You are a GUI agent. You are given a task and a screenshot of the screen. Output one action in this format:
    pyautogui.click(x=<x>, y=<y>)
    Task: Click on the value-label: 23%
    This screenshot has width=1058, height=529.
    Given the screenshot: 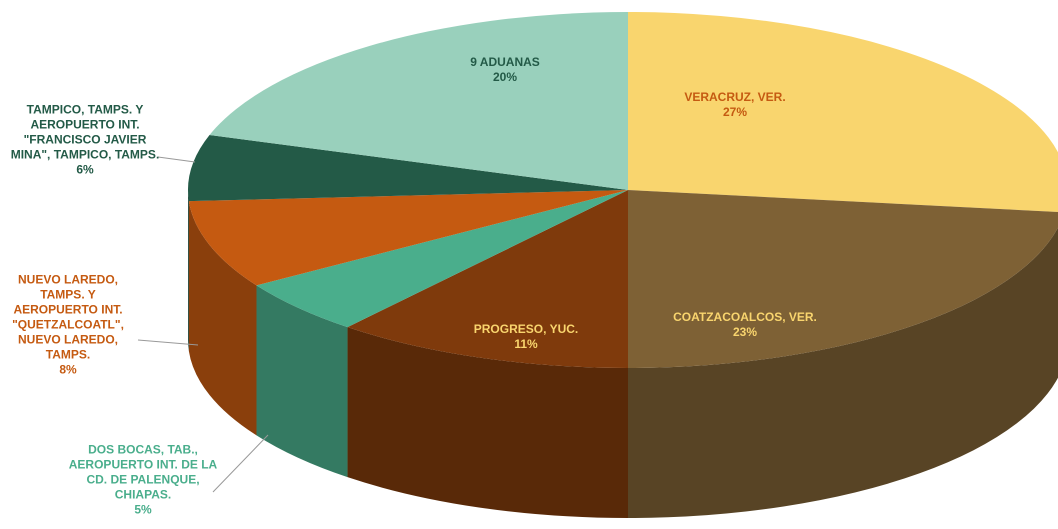 What is the action you would take?
    pyautogui.click(x=745, y=332)
    